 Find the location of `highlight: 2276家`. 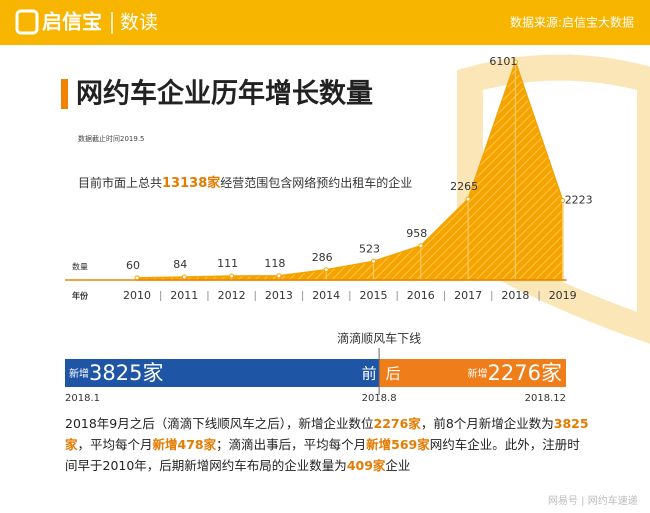

highlight: 2276家 is located at coordinates (397, 423).